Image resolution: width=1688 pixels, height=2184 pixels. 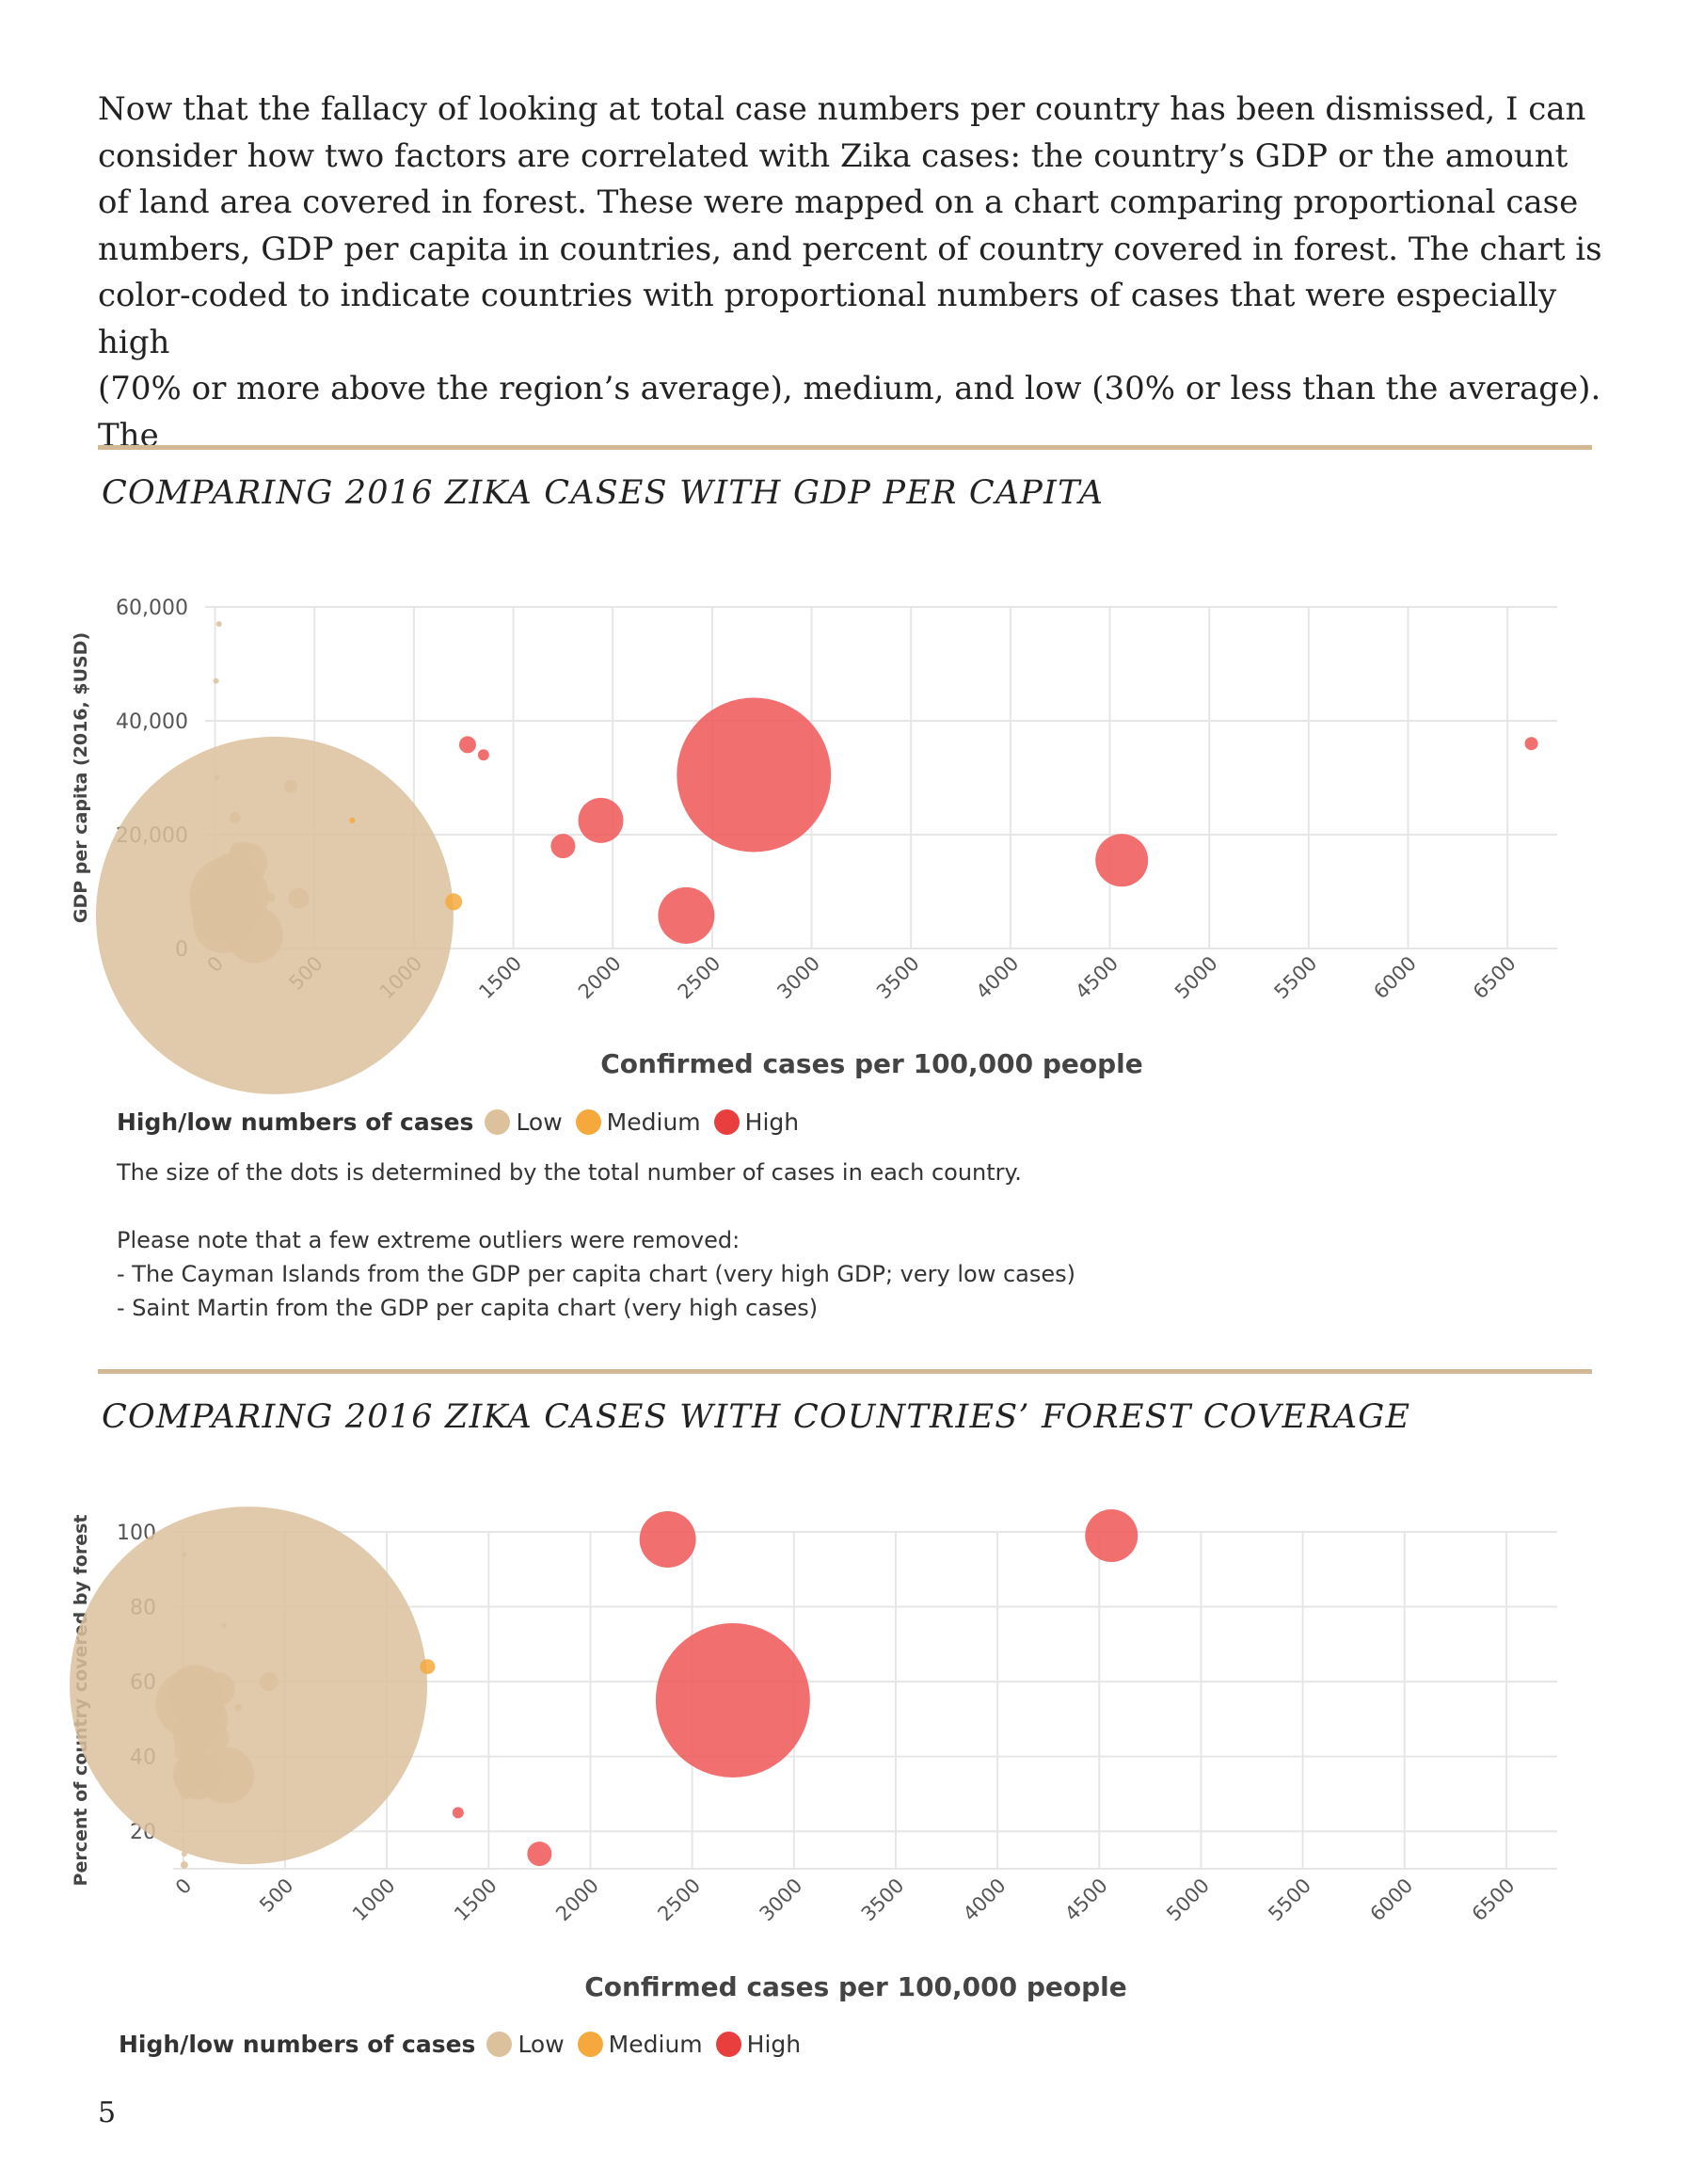 What do you see at coordinates (81, 777) in the screenshot?
I see `y-axis-title: GDP per capita (2016, $USD)` at bounding box center [81, 777].